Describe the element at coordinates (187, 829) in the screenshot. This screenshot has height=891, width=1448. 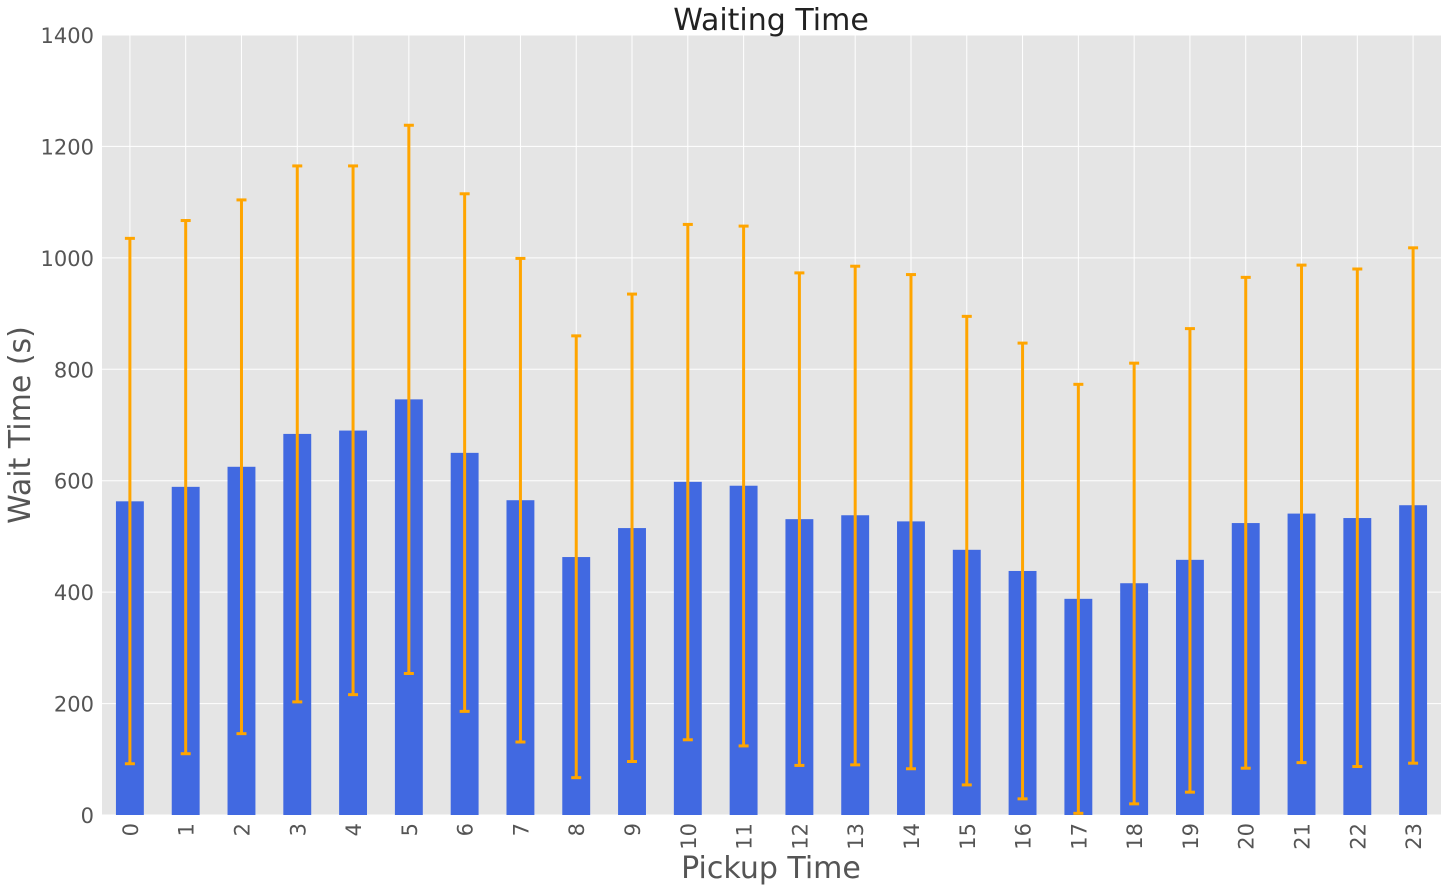
I see `x-tick-label: 1` at that location.